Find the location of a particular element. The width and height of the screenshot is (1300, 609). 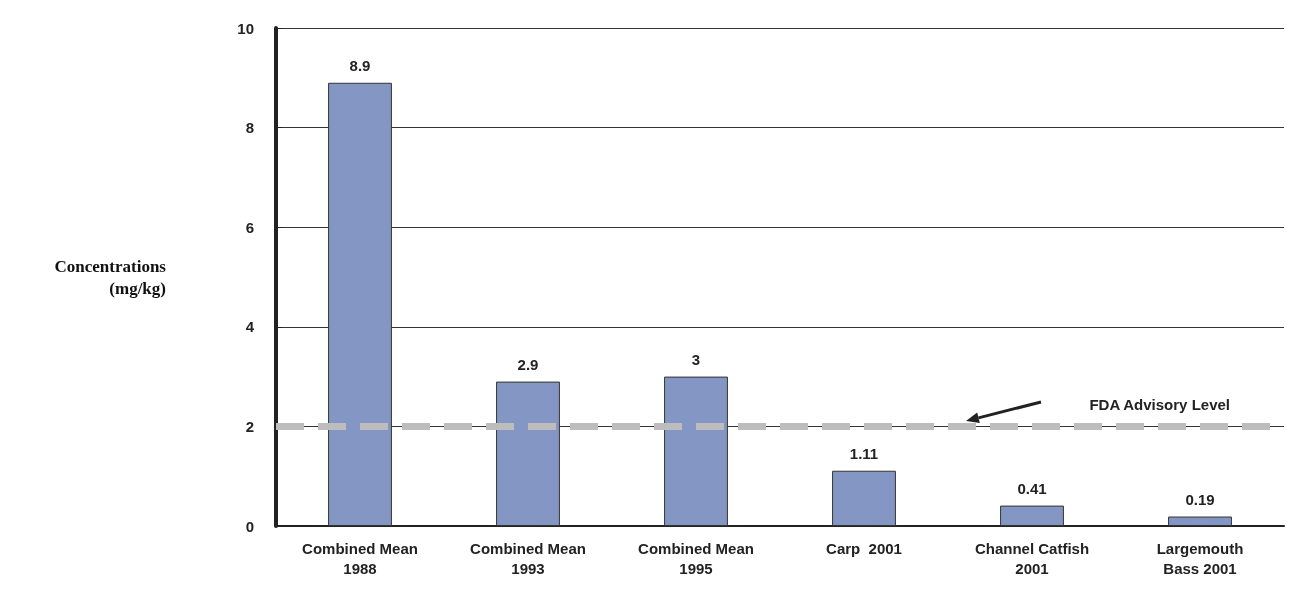

data-label: 1.11 is located at coordinates (864, 453).